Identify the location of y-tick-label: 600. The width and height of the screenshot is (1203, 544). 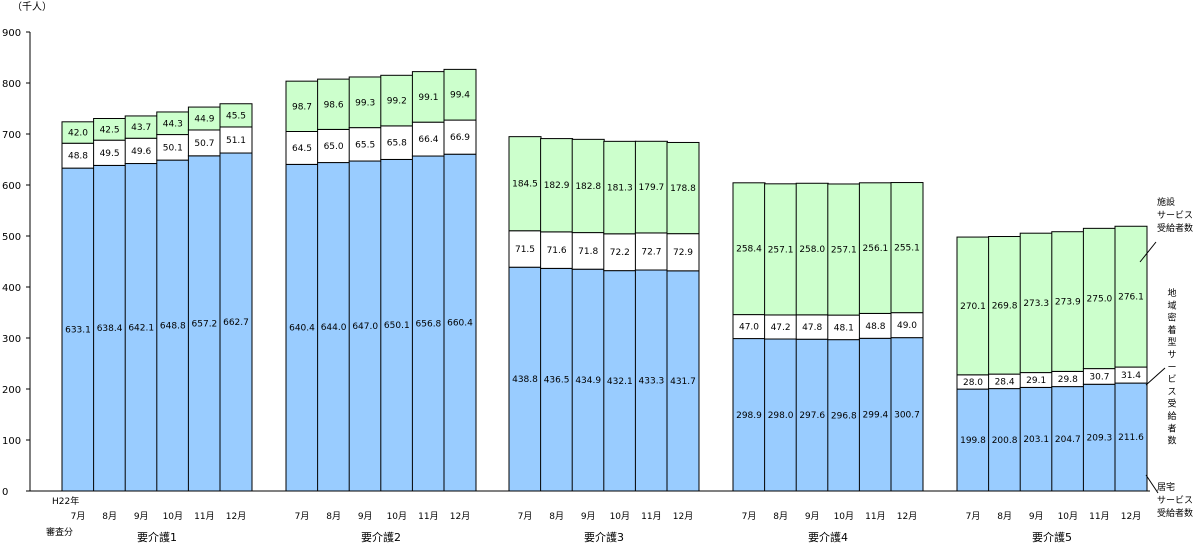
(11, 186).